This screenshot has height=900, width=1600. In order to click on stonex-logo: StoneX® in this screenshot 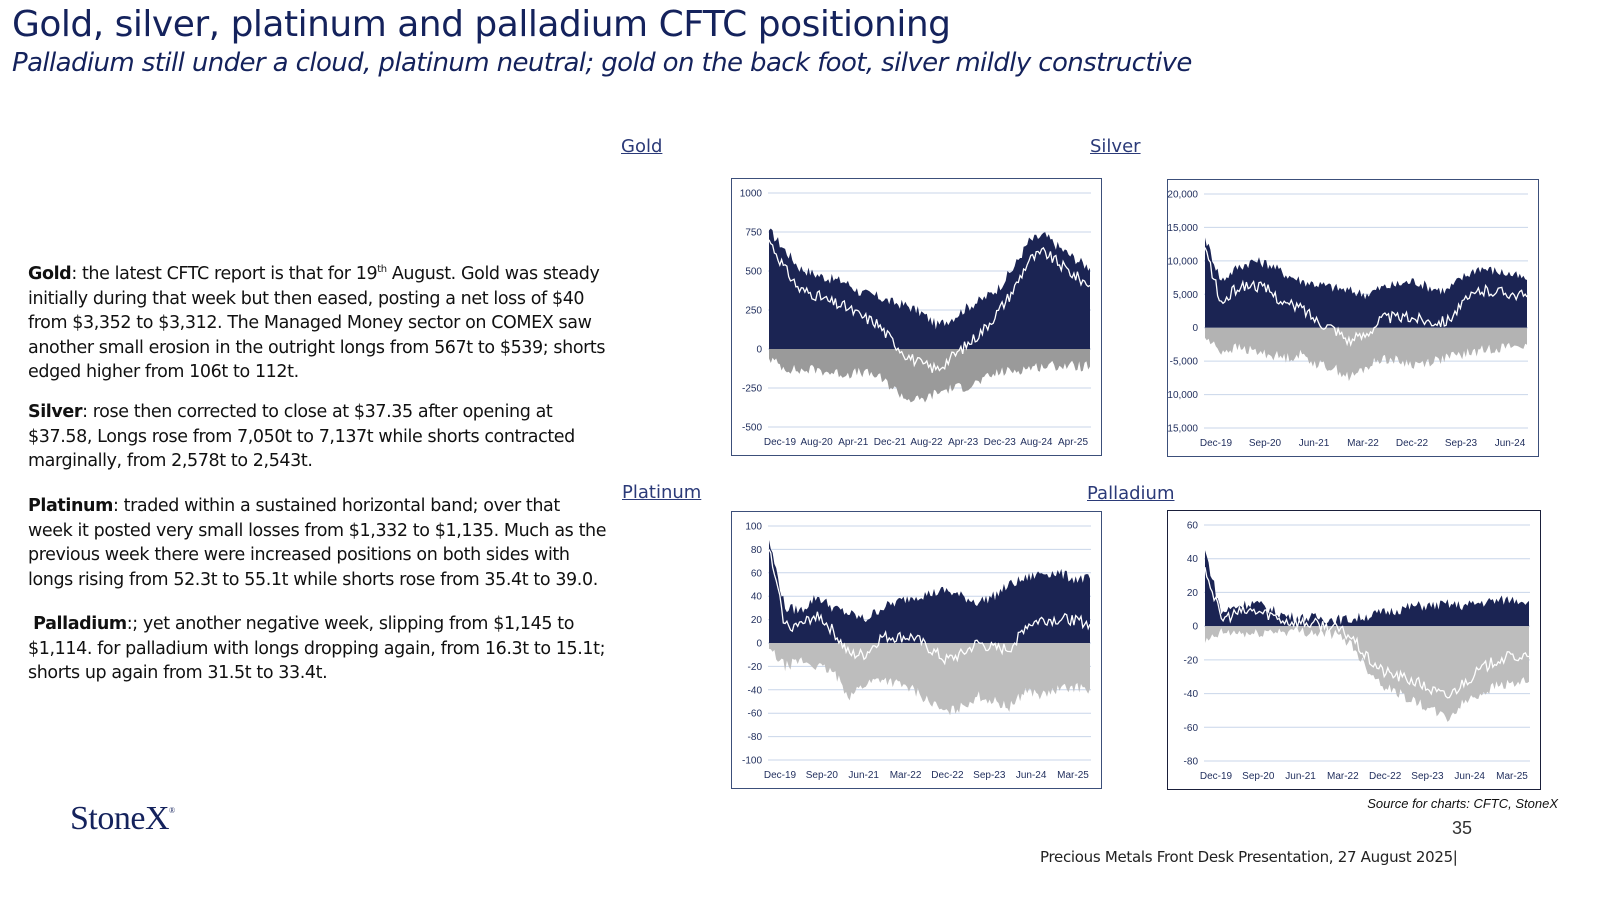, I will do `click(122, 819)`.